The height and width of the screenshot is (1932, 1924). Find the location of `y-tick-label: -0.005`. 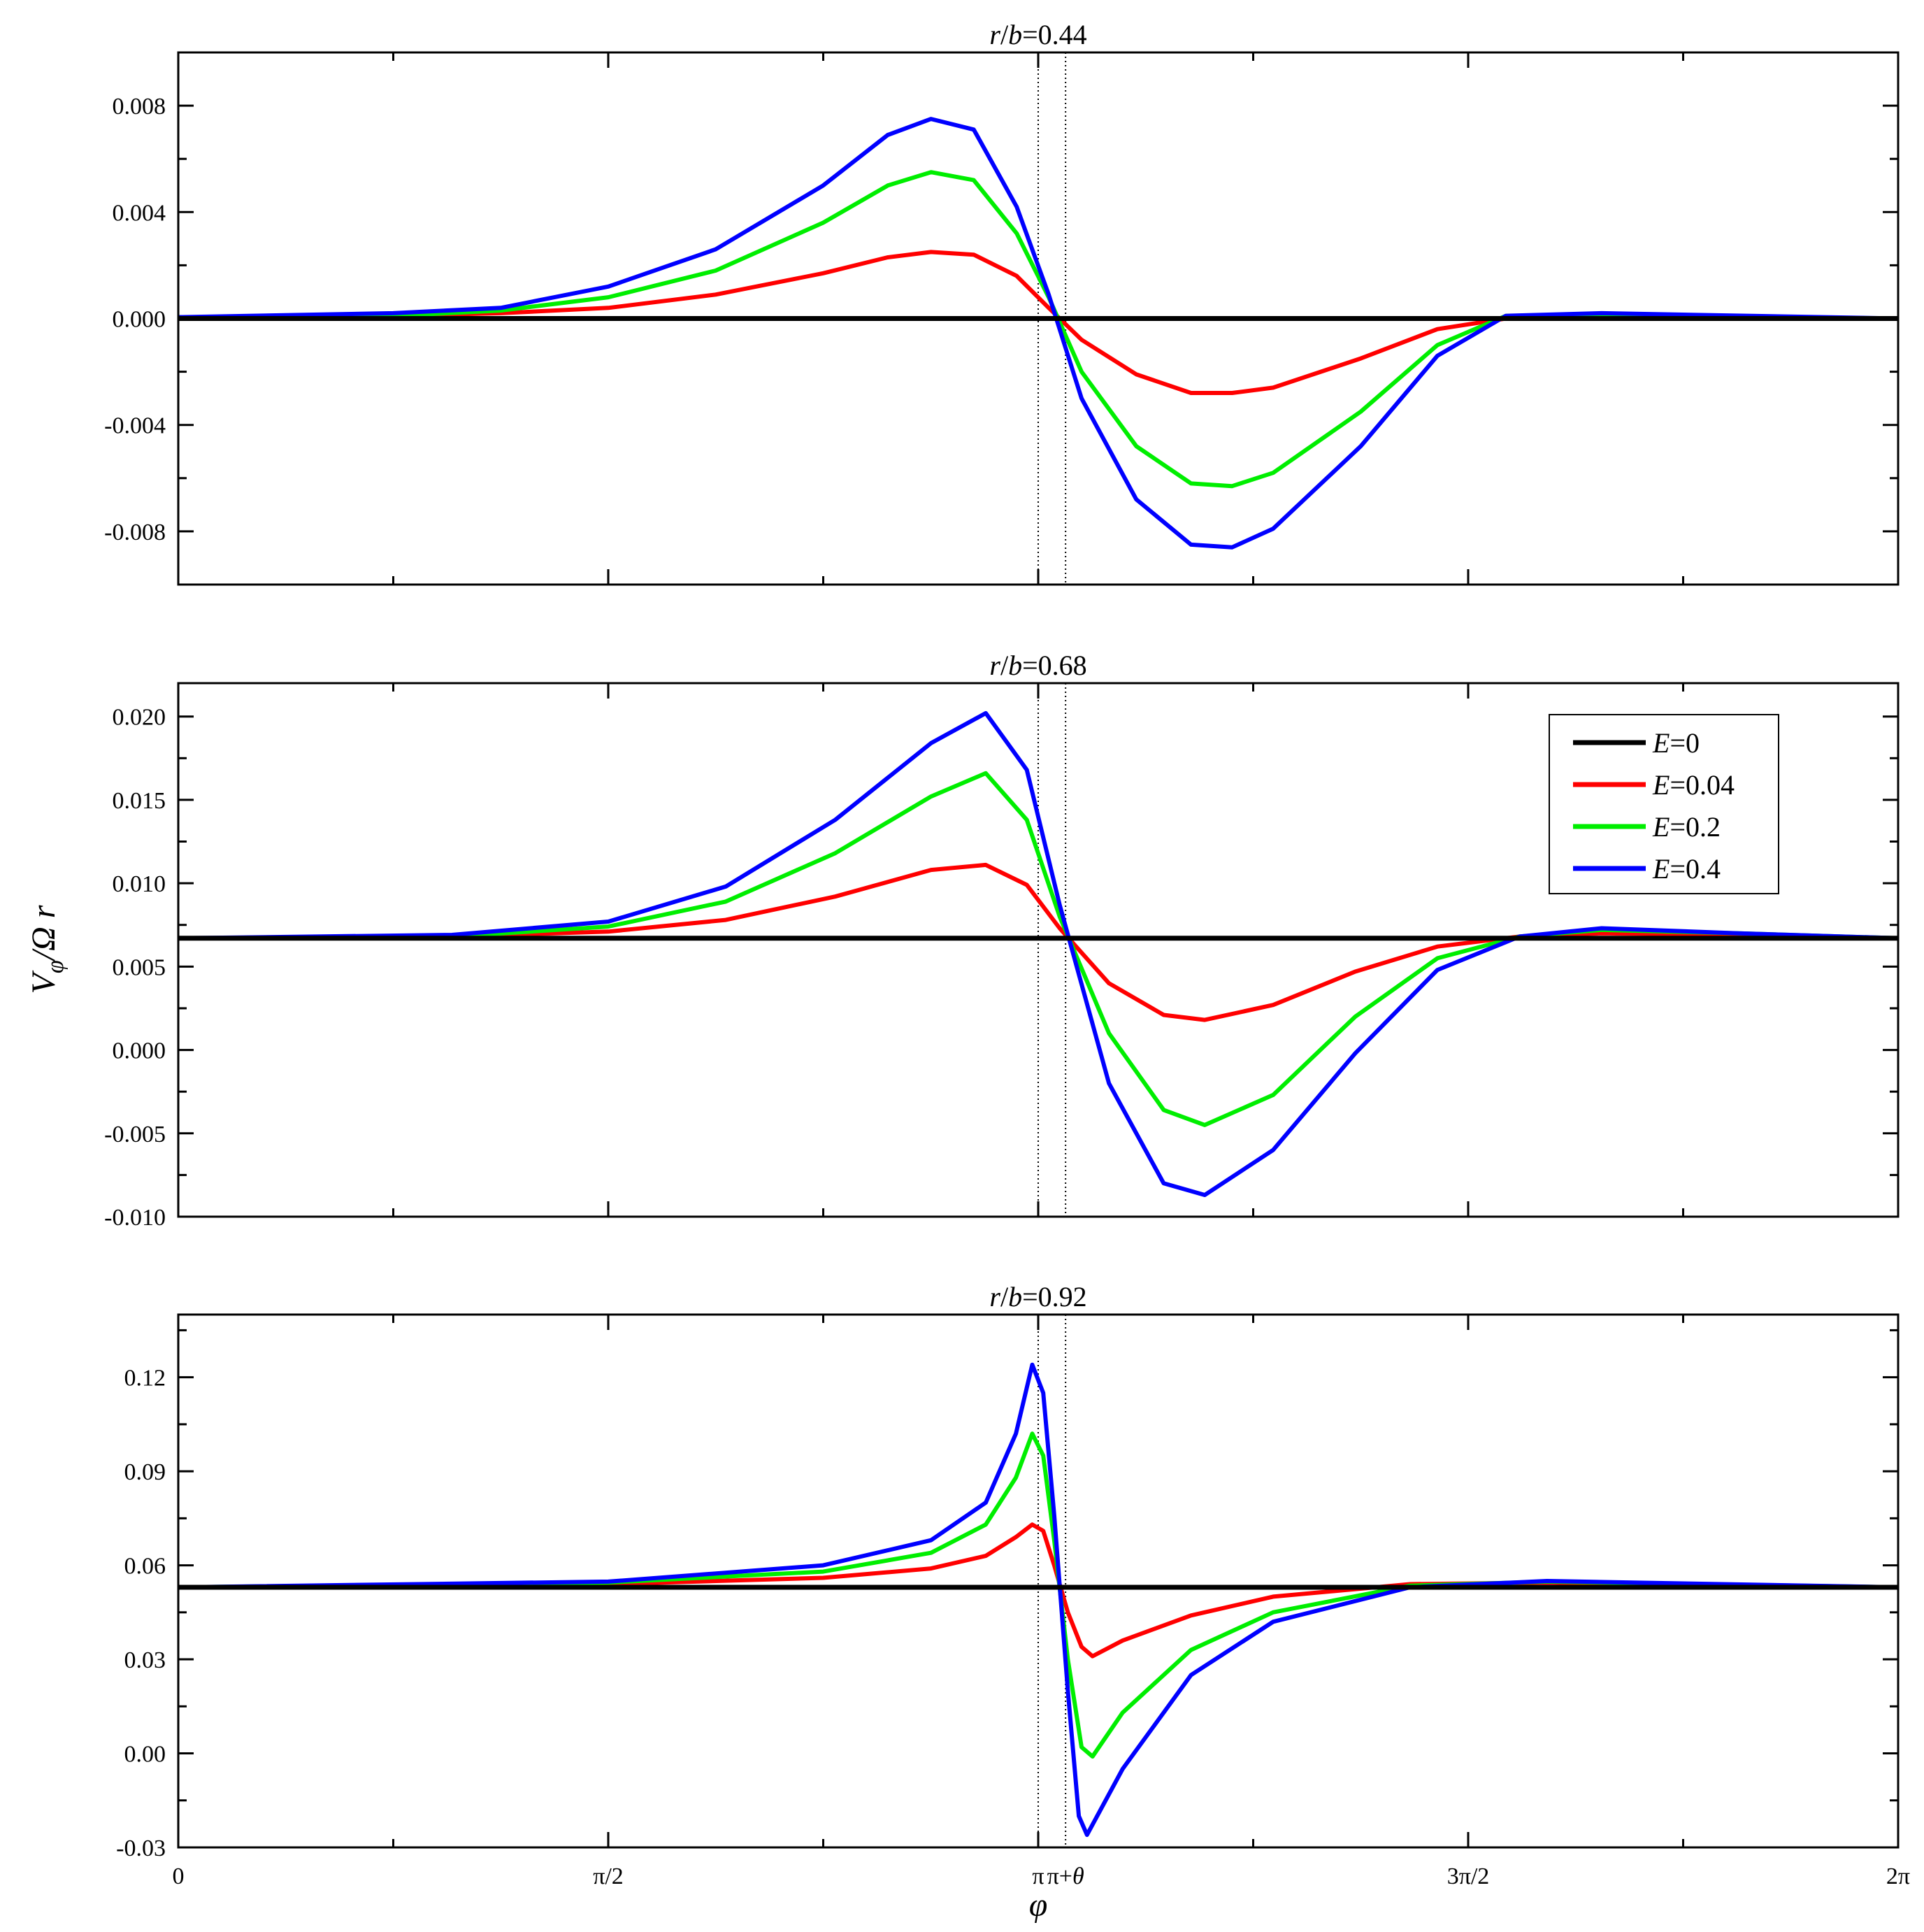

y-tick-label: -0.005 is located at coordinates (135, 1134).